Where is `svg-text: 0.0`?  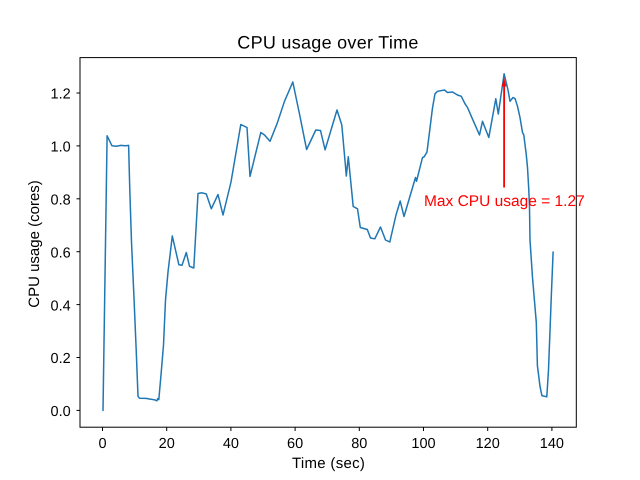 svg-text: 0.0 is located at coordinates (61, 412).